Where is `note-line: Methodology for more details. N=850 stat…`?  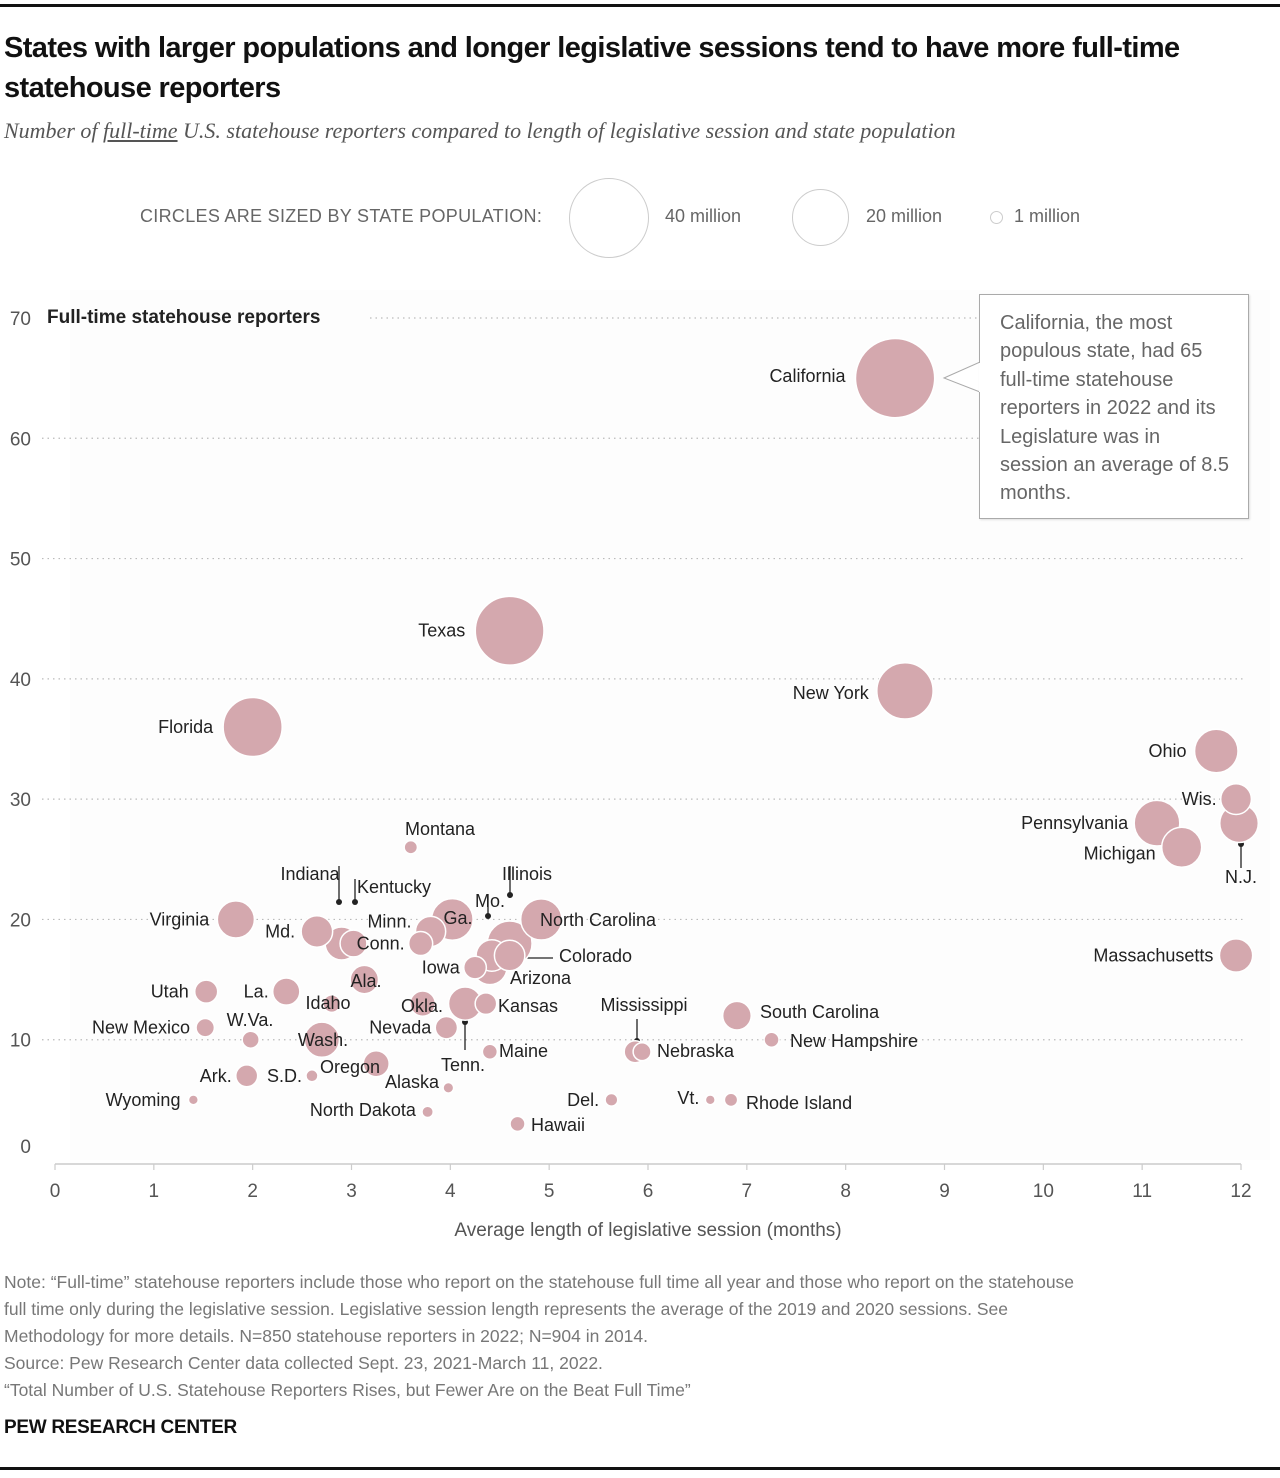
note-line: Methodology for more details. N=850 stat… is located at coordinates (326, 1336).